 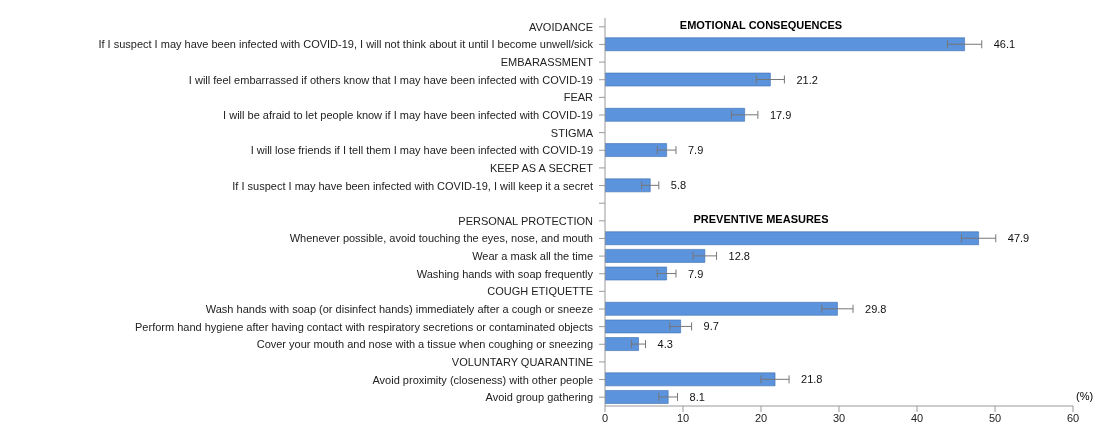 I want to click on annotation: PREVENTIVE MEASURES, so click(x=761, y=219).